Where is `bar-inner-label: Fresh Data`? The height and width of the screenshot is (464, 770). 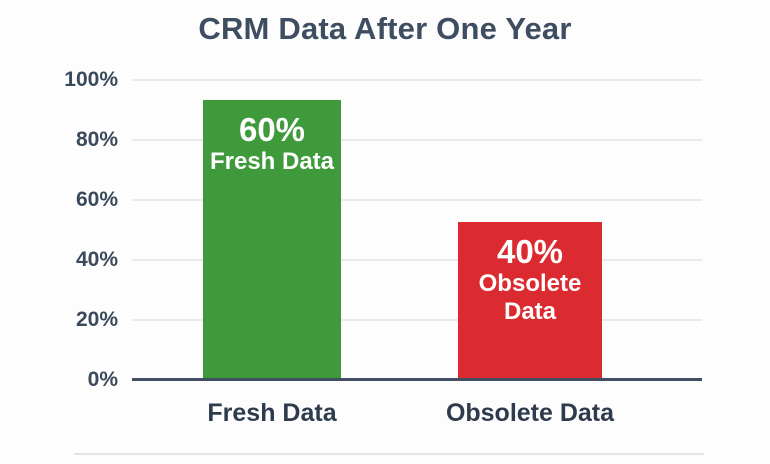
bar-inner-label: Fresh Data is located at coordinates (272, 161).